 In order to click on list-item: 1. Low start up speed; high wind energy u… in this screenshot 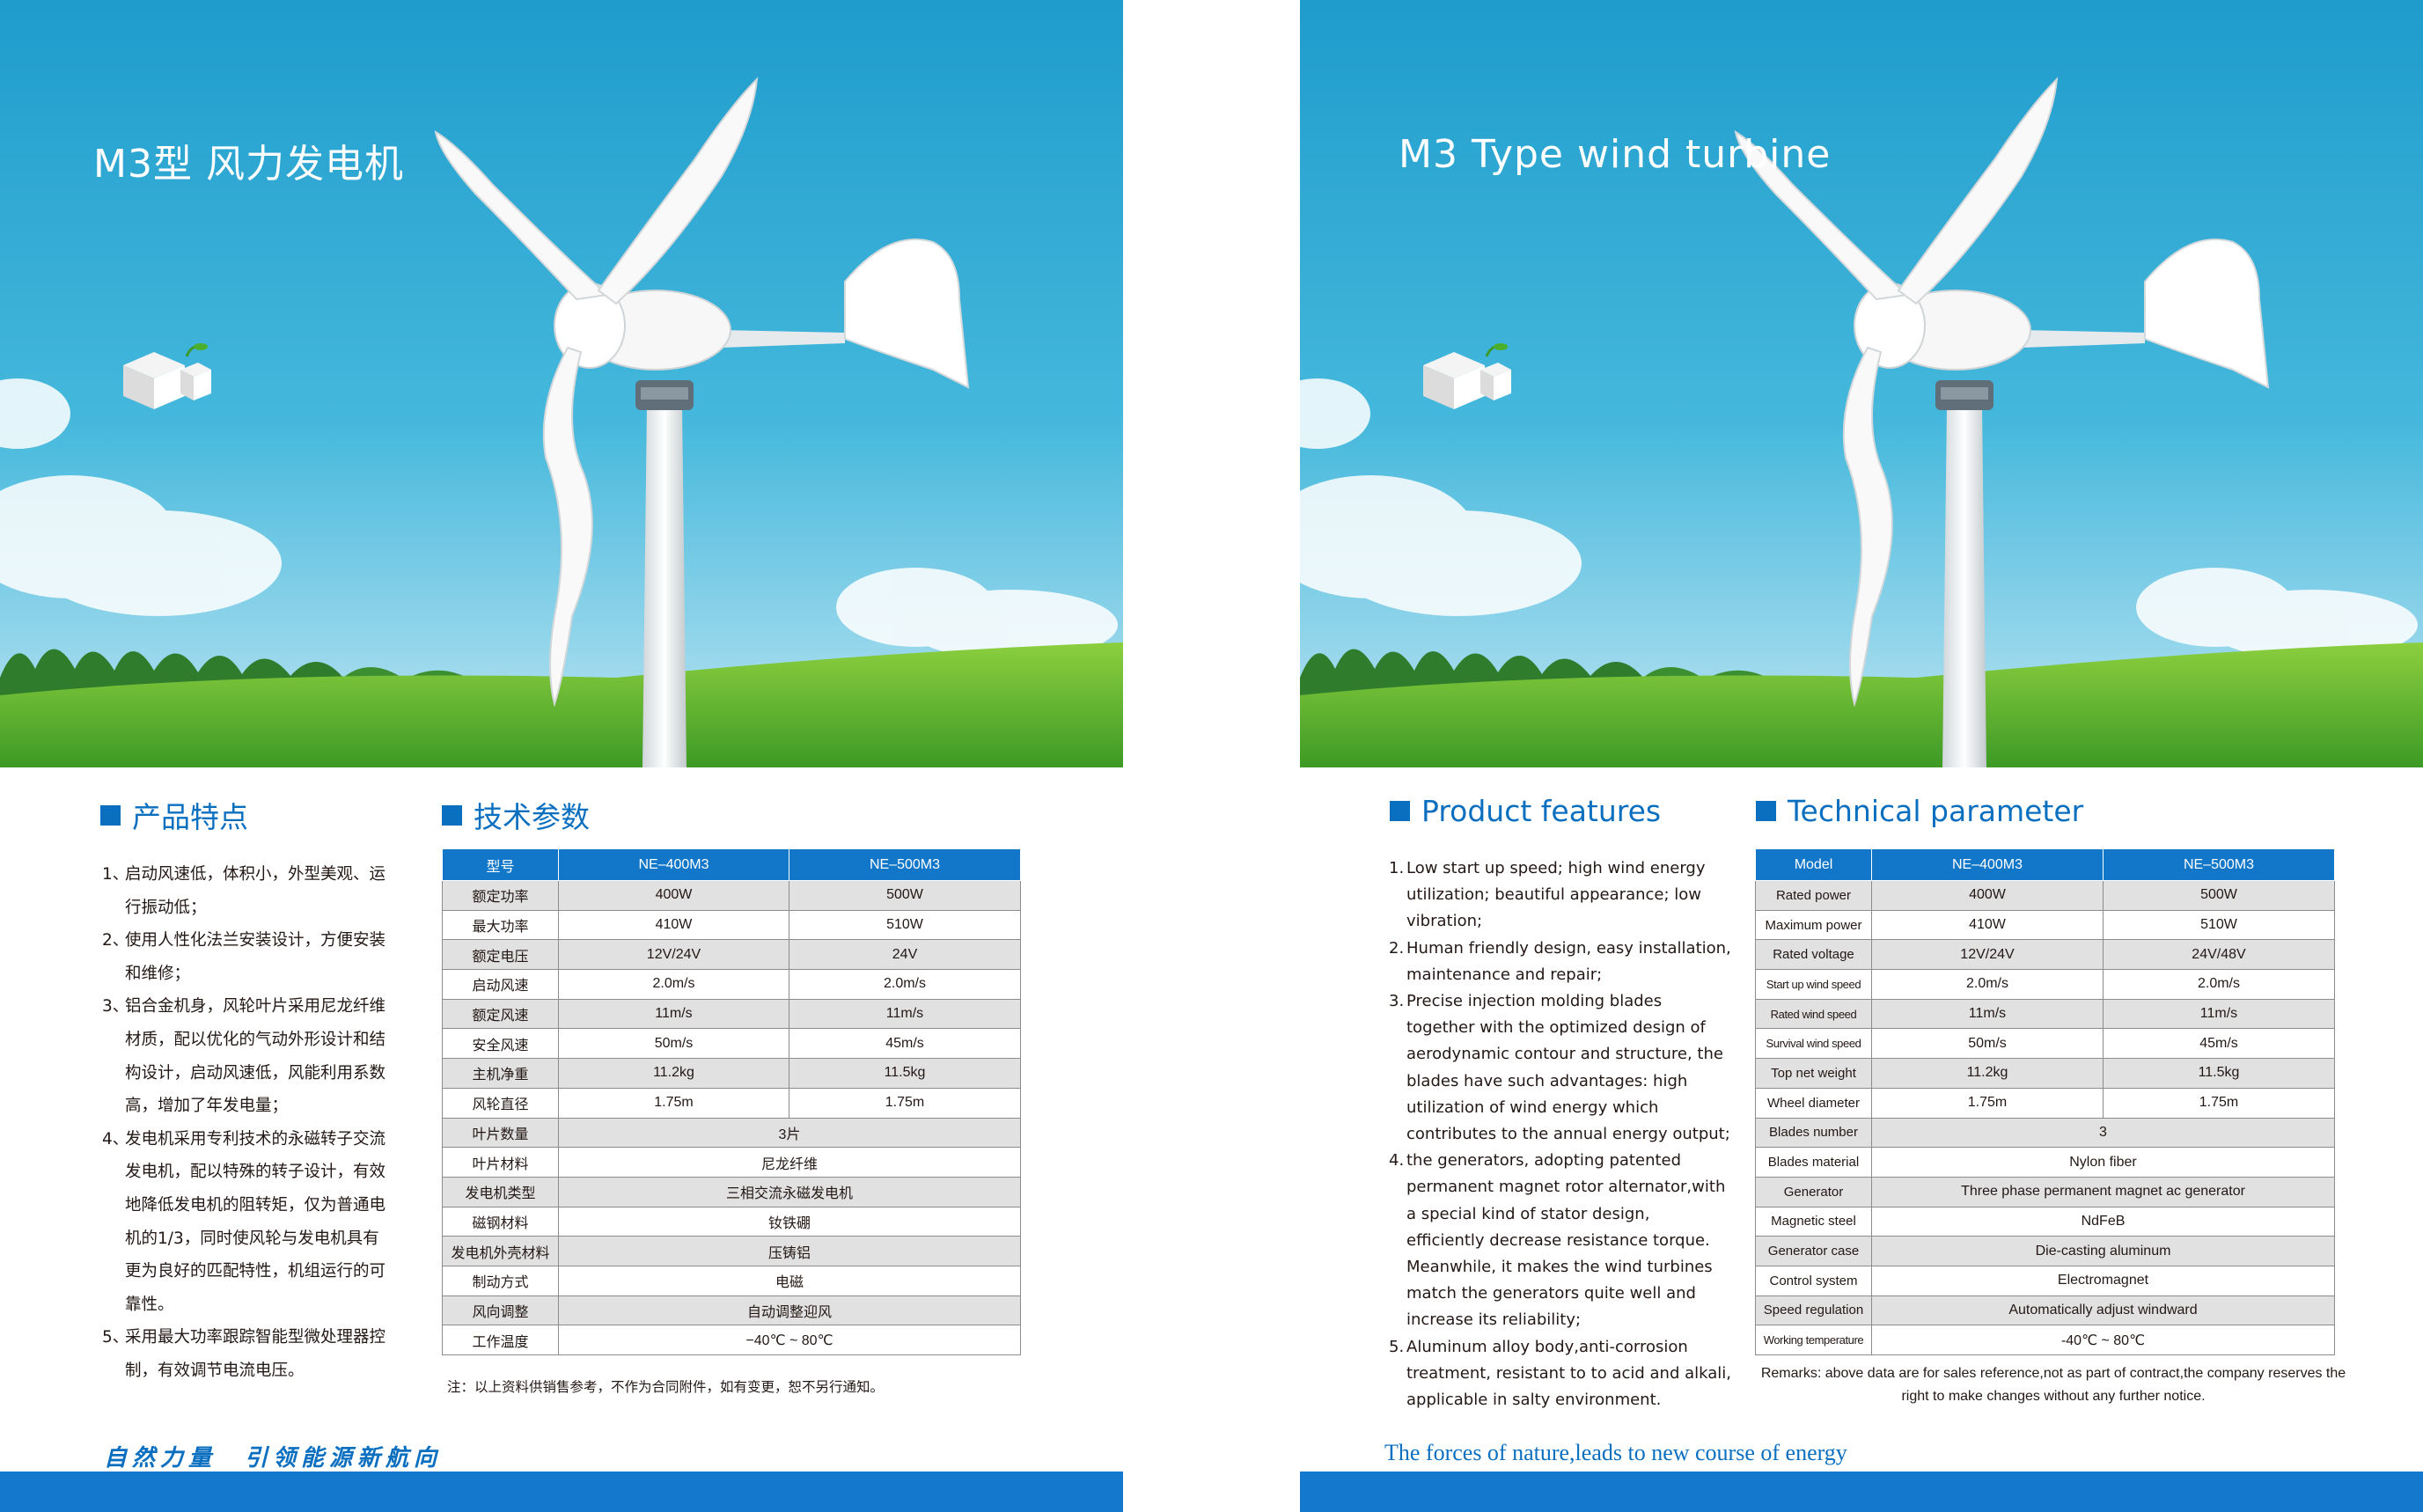, I will do `click(1560, 896)`.